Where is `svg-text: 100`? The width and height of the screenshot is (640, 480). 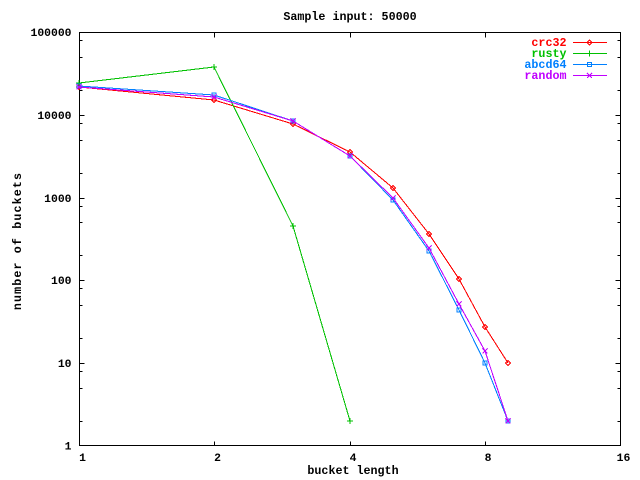
svg-text: 100 is located at coordinates (61, 282).